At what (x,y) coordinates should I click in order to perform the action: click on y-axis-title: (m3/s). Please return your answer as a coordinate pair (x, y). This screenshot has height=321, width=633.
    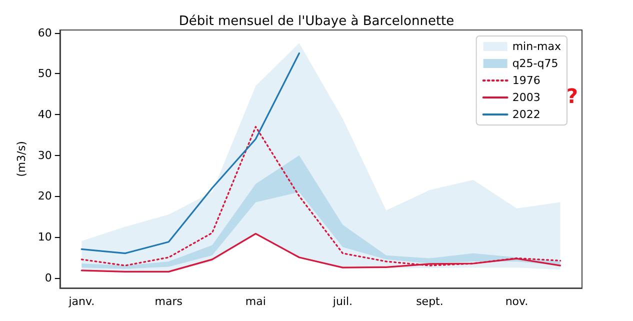
    Looking at the image, I should click on (21, 159).